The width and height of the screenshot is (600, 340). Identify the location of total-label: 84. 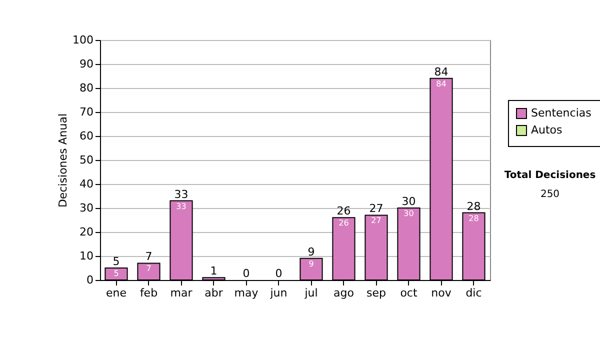
(441, 71).